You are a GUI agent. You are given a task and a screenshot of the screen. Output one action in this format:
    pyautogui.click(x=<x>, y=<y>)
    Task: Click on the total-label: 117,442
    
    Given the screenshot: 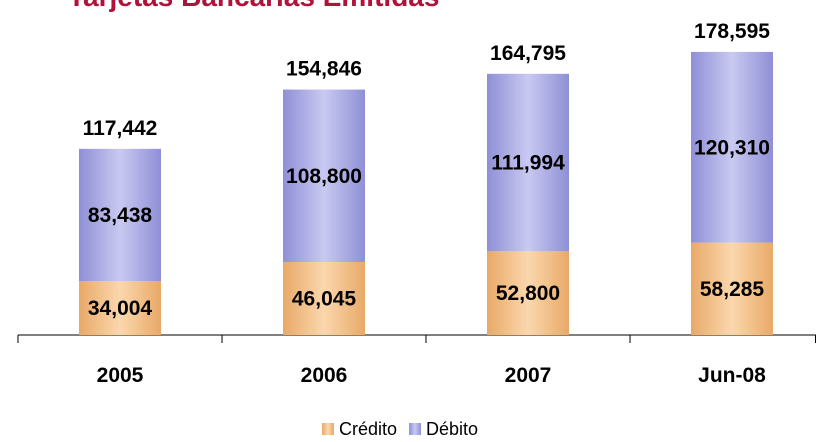 What is the action you would take?
    pyautogui.click(x=120, y=128)
    